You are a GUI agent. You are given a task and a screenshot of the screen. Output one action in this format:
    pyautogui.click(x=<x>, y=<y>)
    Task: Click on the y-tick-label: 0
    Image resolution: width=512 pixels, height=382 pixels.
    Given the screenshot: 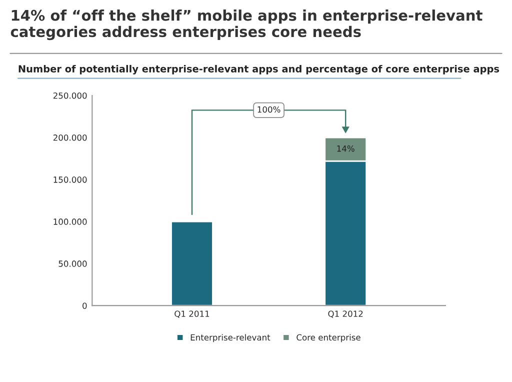 What is the action you would take?
    pyautogui.click(x=84, y=305)
    